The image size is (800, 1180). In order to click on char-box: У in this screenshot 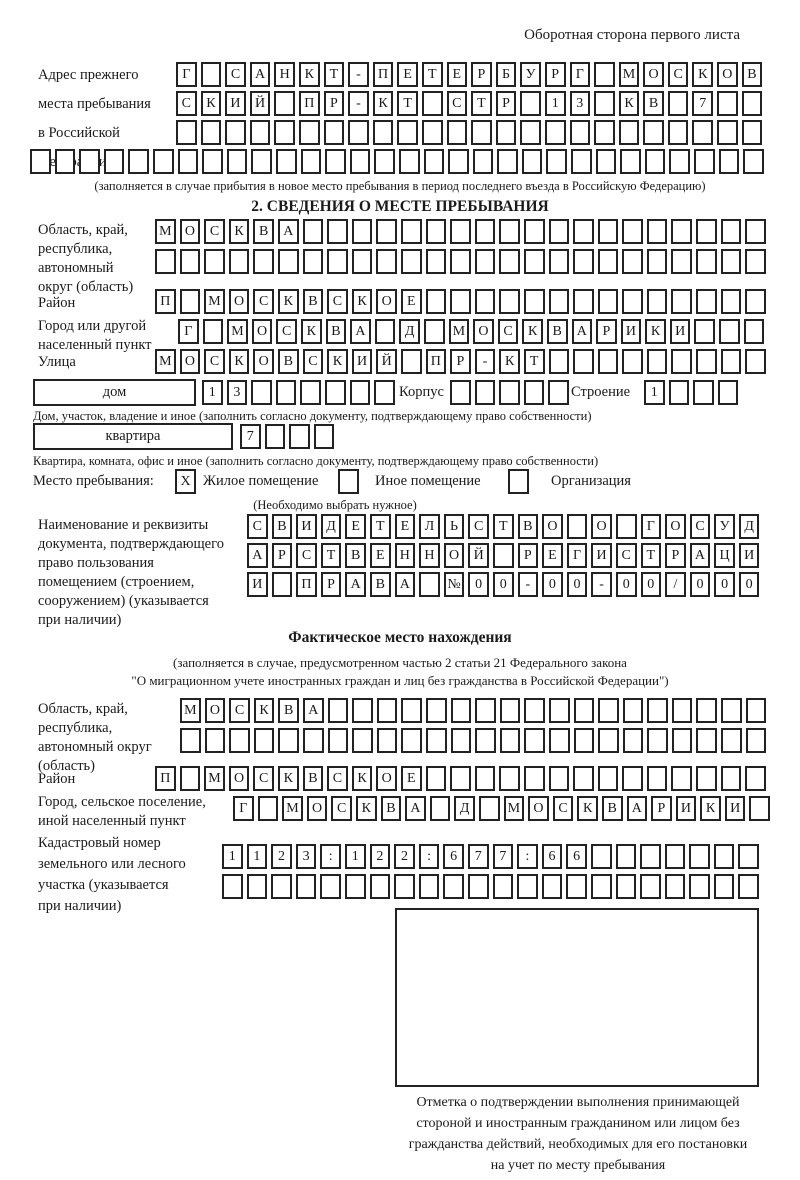, I will do `click(724, 526)`.